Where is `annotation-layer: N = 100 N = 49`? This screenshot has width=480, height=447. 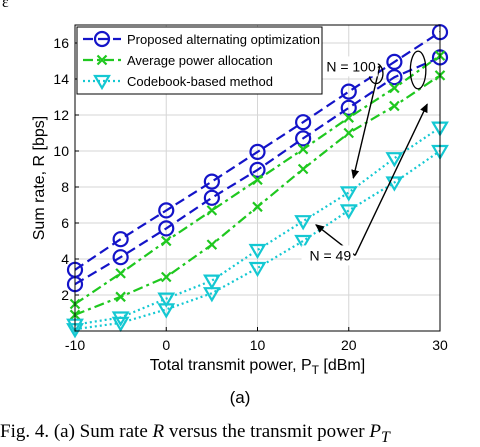
annotation-layer: N = 100 N = 49 is located at coordinates (364, 158).